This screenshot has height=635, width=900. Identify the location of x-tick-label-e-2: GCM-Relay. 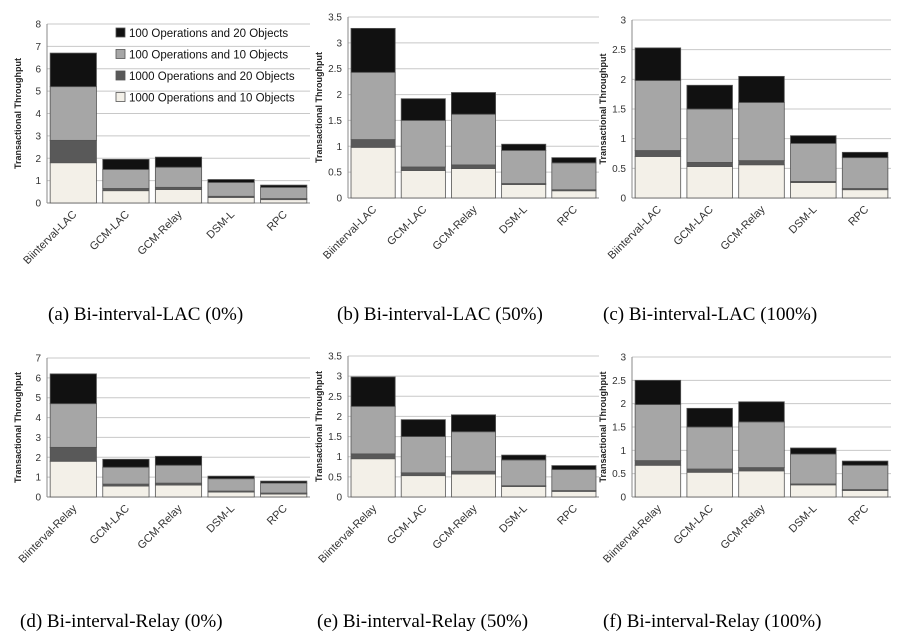
(455, 526).